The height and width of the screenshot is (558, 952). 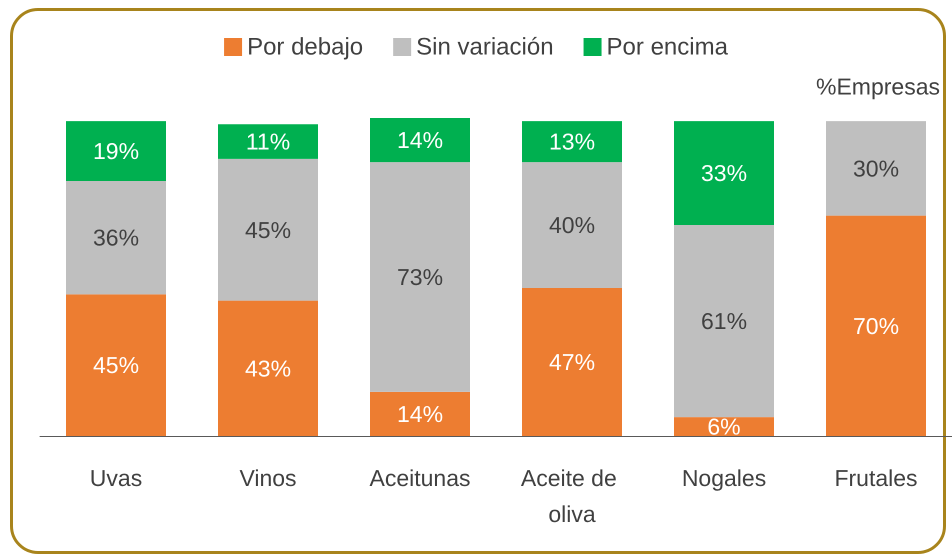 What do you see at coordinates (116, 478) in the screenshot?
I see `x-tick-label: Uvas` at bounding box center [116, 478].